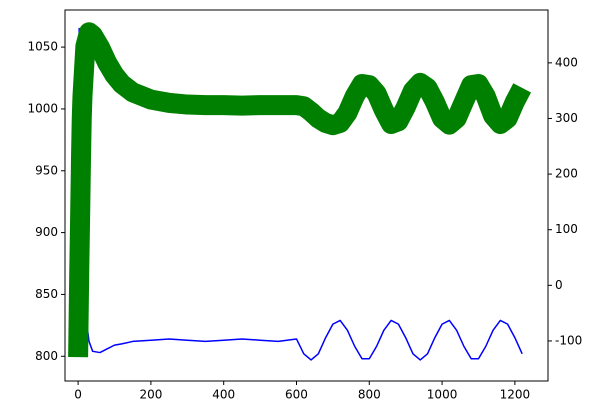  Describe the element at coordinates (515, 395) in the screenshot. I see `x-tick-label: 1200` at that location.